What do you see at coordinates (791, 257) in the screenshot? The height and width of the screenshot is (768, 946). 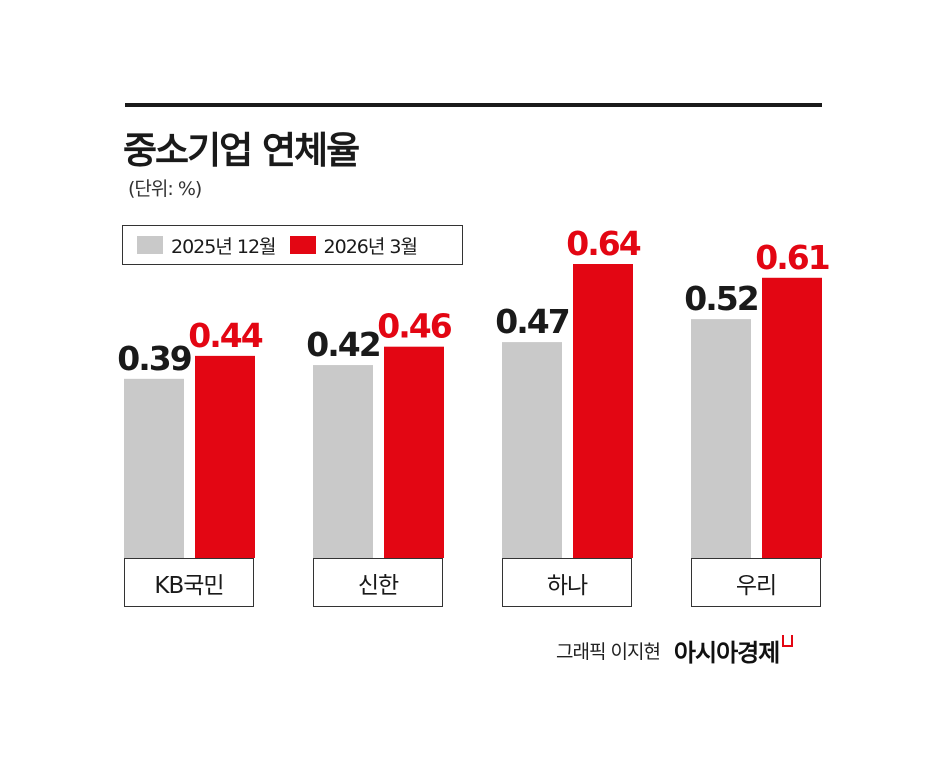 I see `data-label-curr-3: 0.61` at bounding box center [791, 257].